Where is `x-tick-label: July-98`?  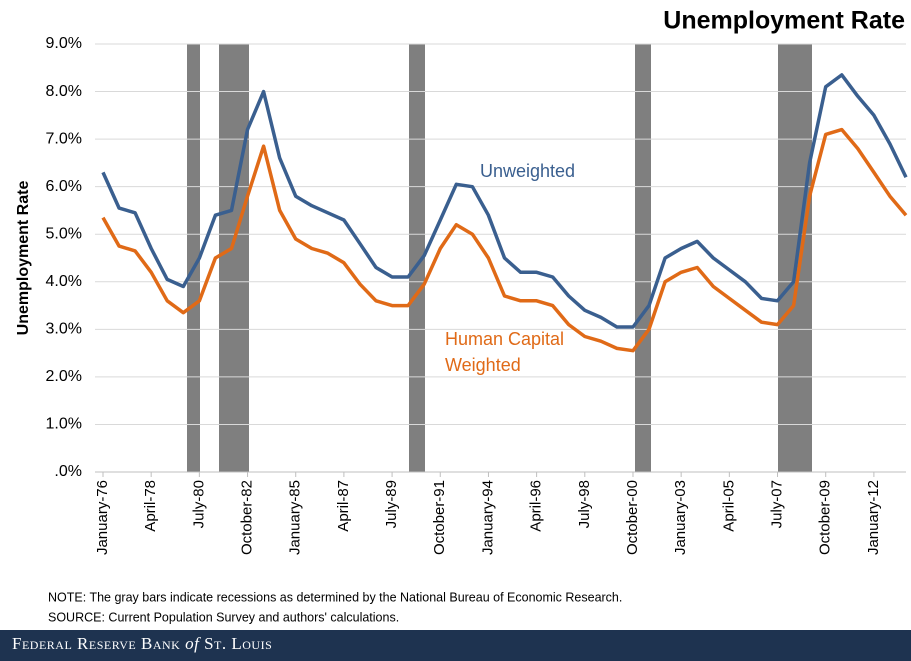 x-tick-label: July-98 is located at coordinates (584, 504).